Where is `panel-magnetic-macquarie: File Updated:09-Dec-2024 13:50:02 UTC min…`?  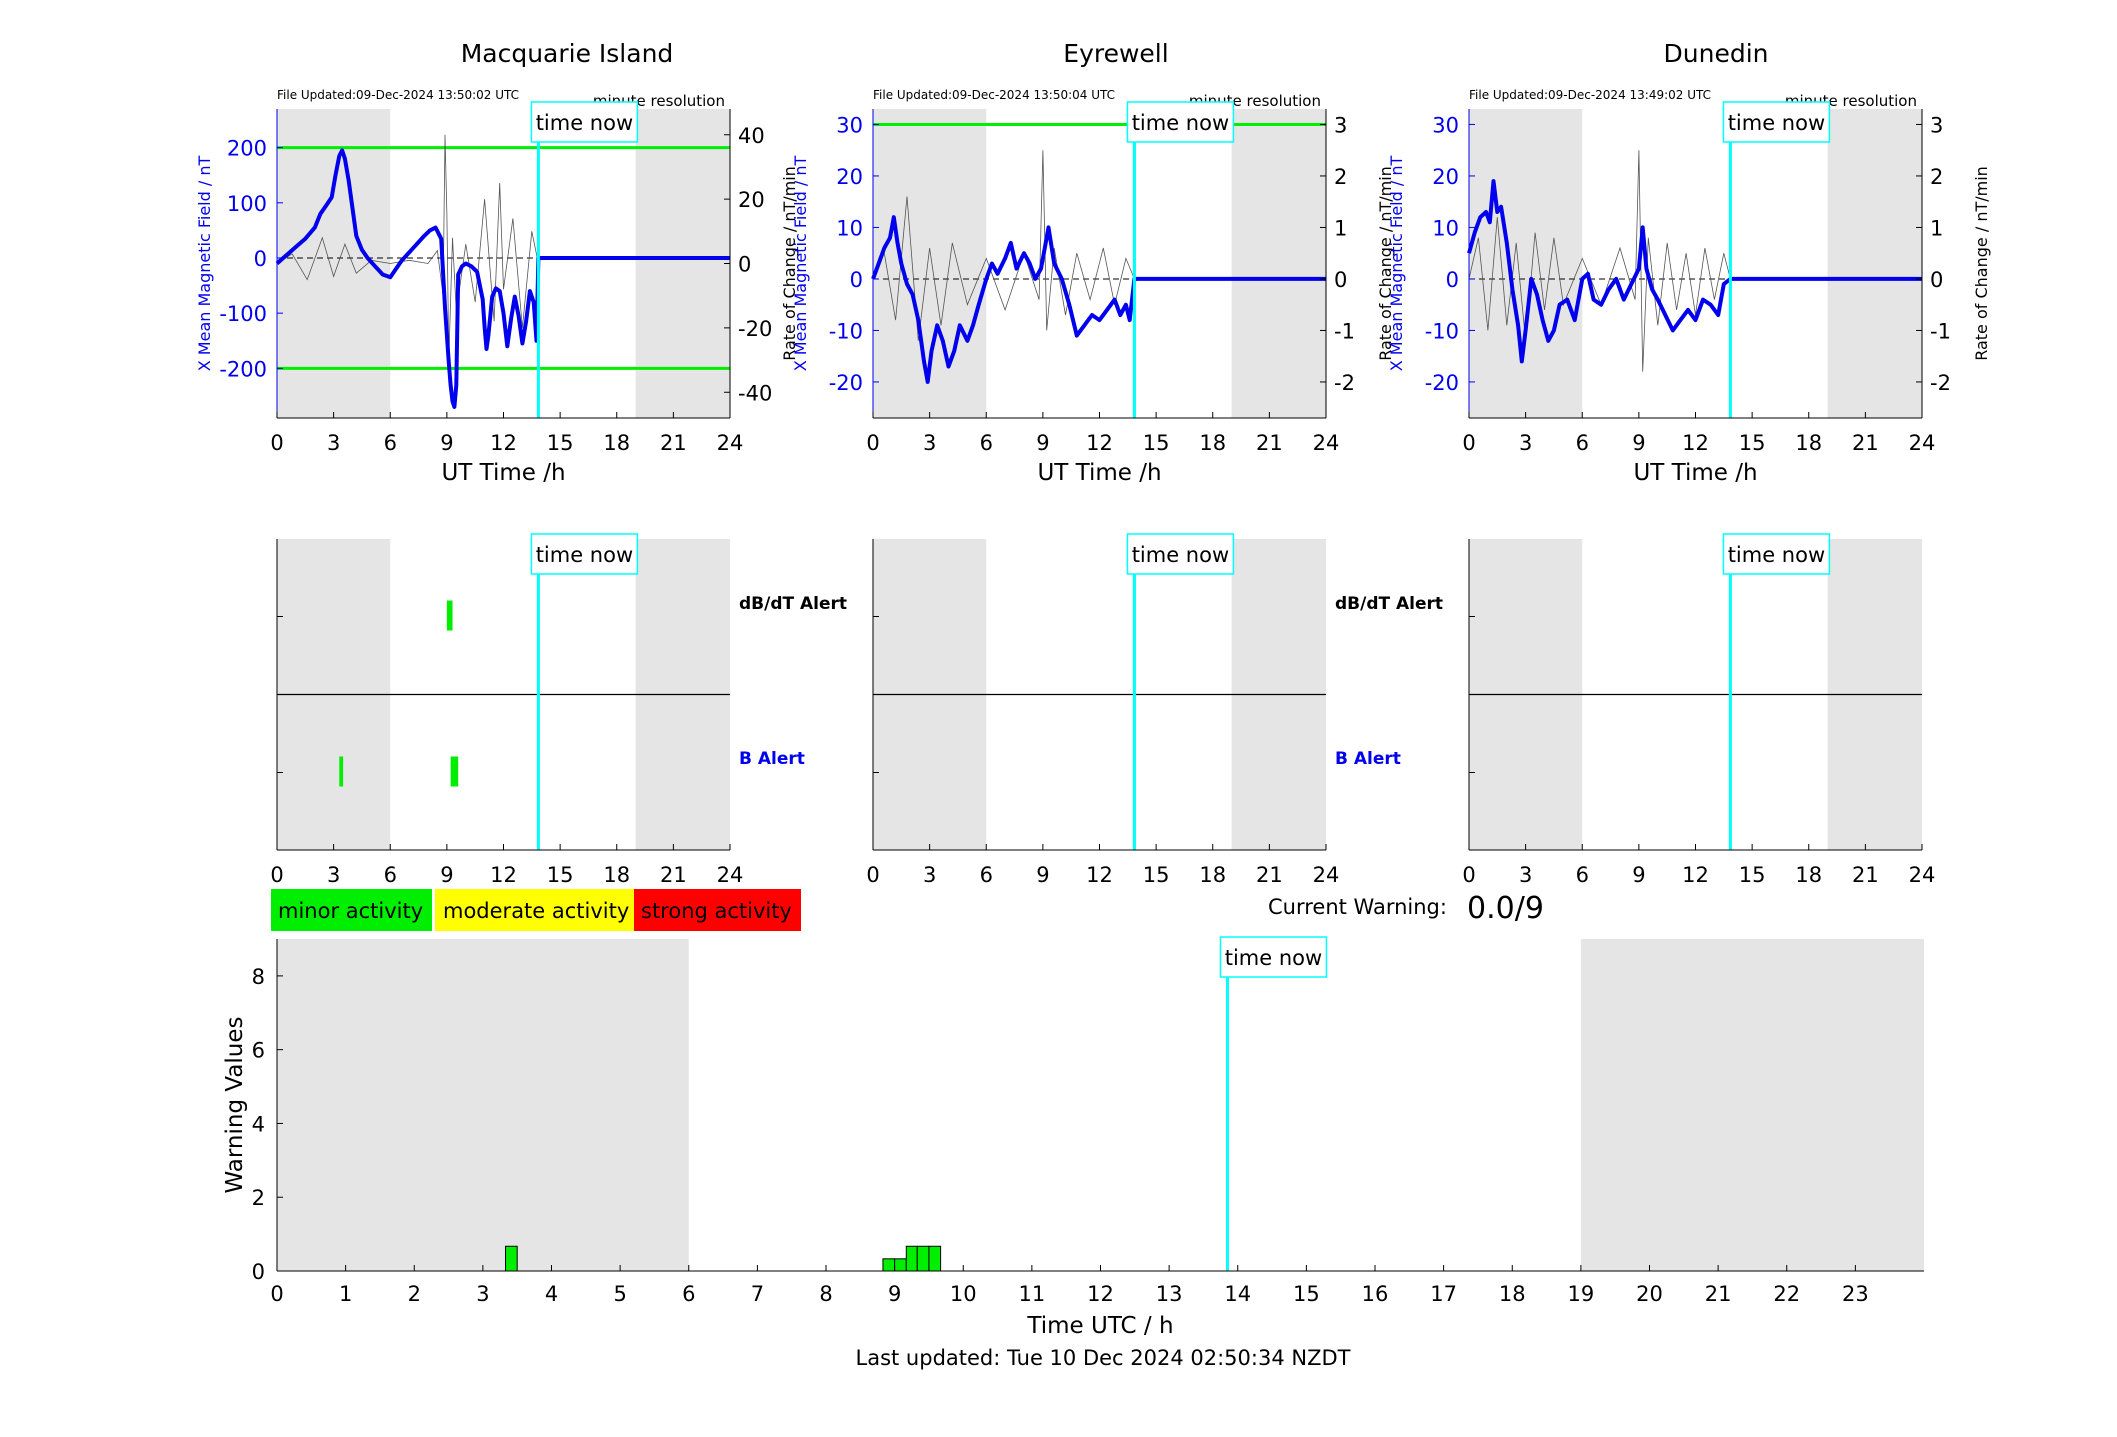 panel-magnetic-macquarie: File Updated:09-Dec-2024 13:50:02 UTC min… is located at coordinates (497, 287).